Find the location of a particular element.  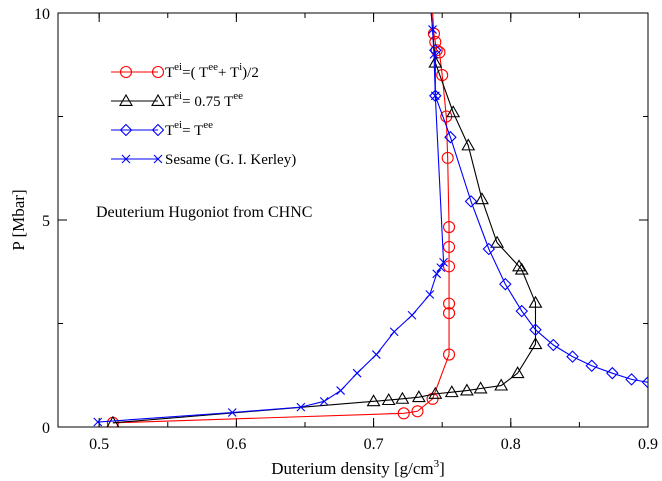

legend-item: Tei= Tee is located at coordinates (162, 129).